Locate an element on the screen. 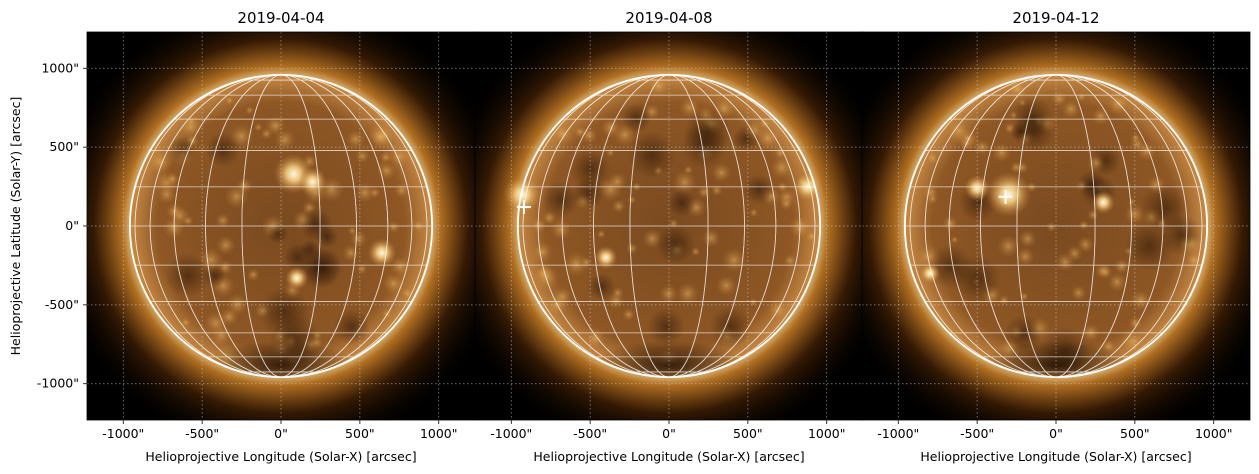 This screenshot has height=474, width=1259. y-tick-label: -1000" is located at coordinates (58, 383).